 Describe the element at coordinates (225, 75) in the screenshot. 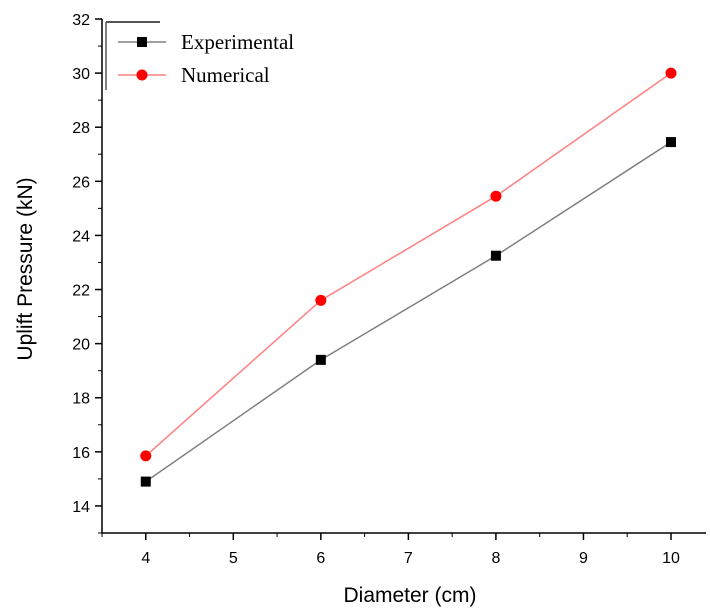

I see `legend-label: Numerical` at that location.